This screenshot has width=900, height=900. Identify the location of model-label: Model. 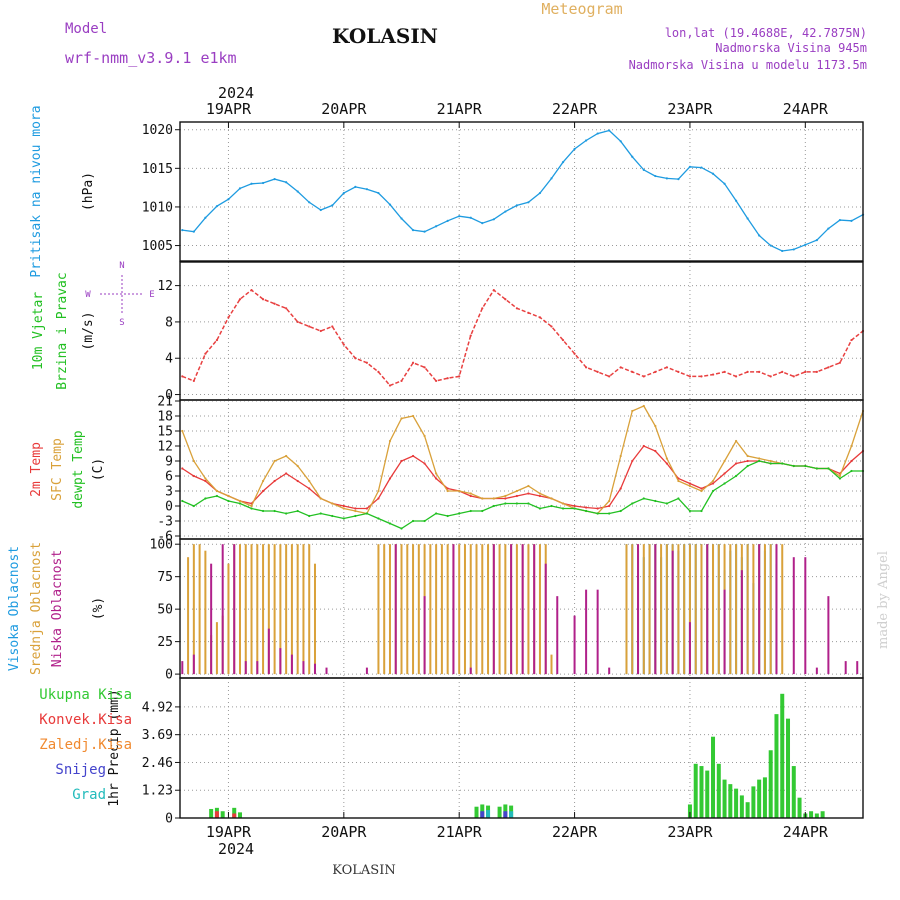
(86, 29).